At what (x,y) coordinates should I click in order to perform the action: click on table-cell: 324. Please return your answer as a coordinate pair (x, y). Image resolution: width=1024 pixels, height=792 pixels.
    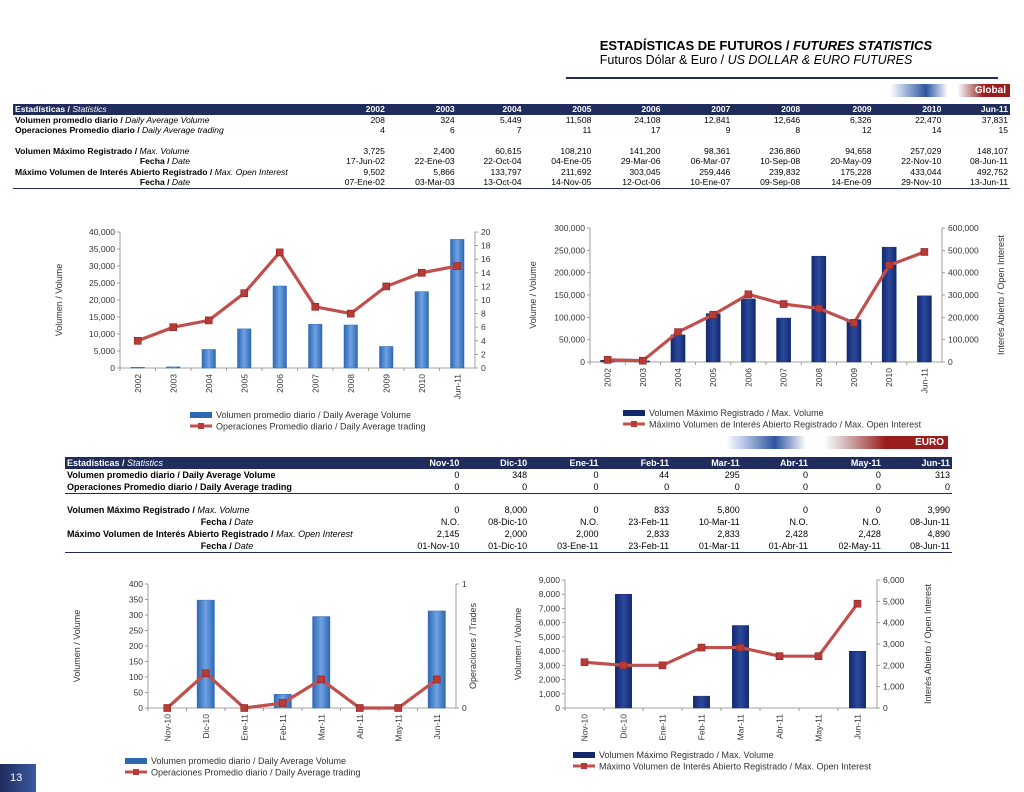
    Looking at the image, I should click on (447, 119).